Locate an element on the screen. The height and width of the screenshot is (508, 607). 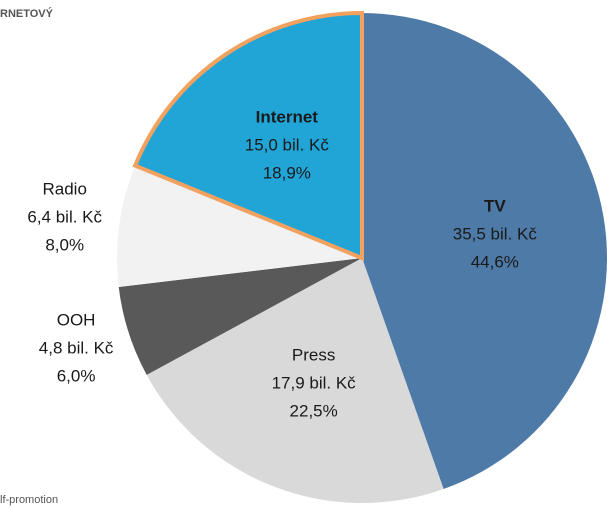
value-label: 4,8 bil. Kč is located at coordinates (76, 347).